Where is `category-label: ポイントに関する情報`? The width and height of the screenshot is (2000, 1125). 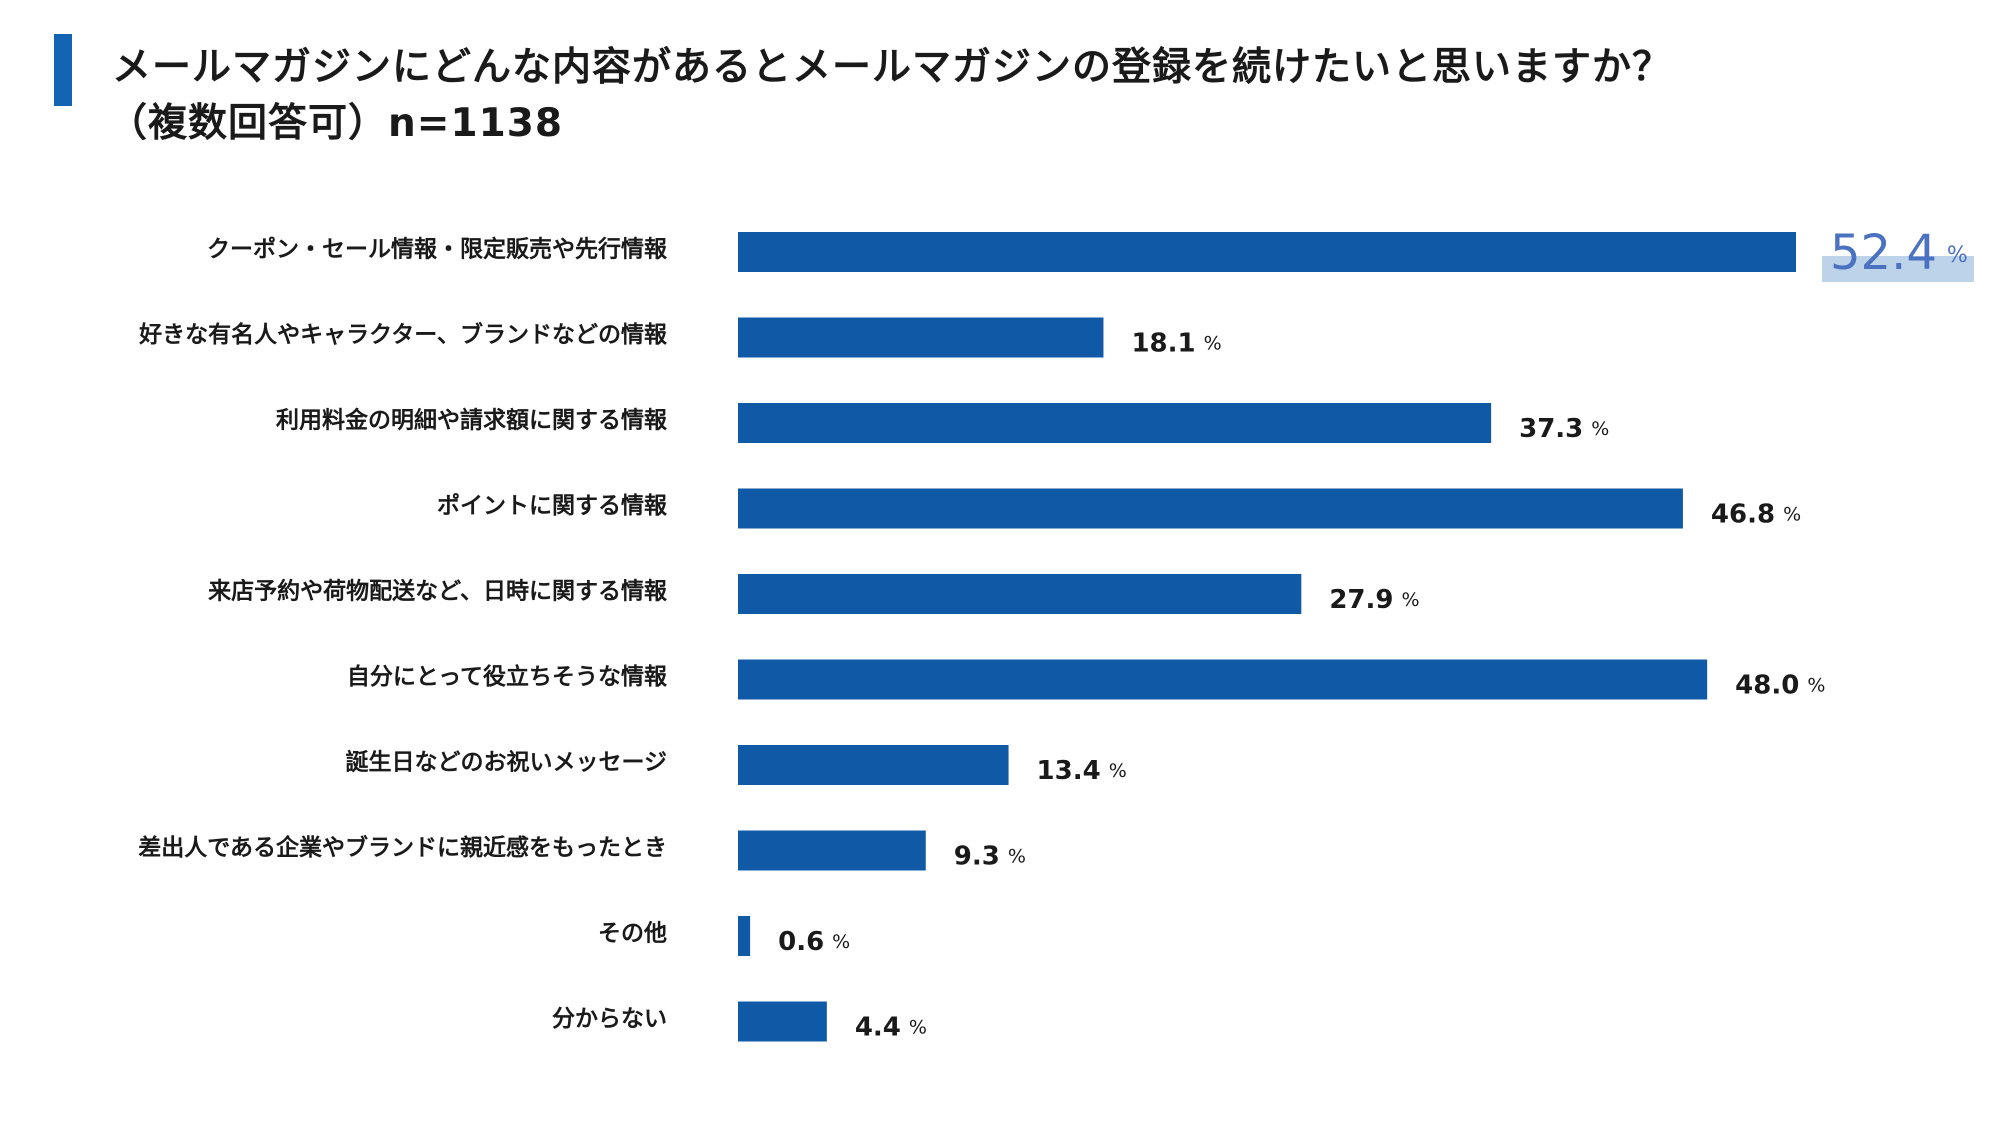
category-label: ポイントに関する情報 is located at coordinates (552, 505).